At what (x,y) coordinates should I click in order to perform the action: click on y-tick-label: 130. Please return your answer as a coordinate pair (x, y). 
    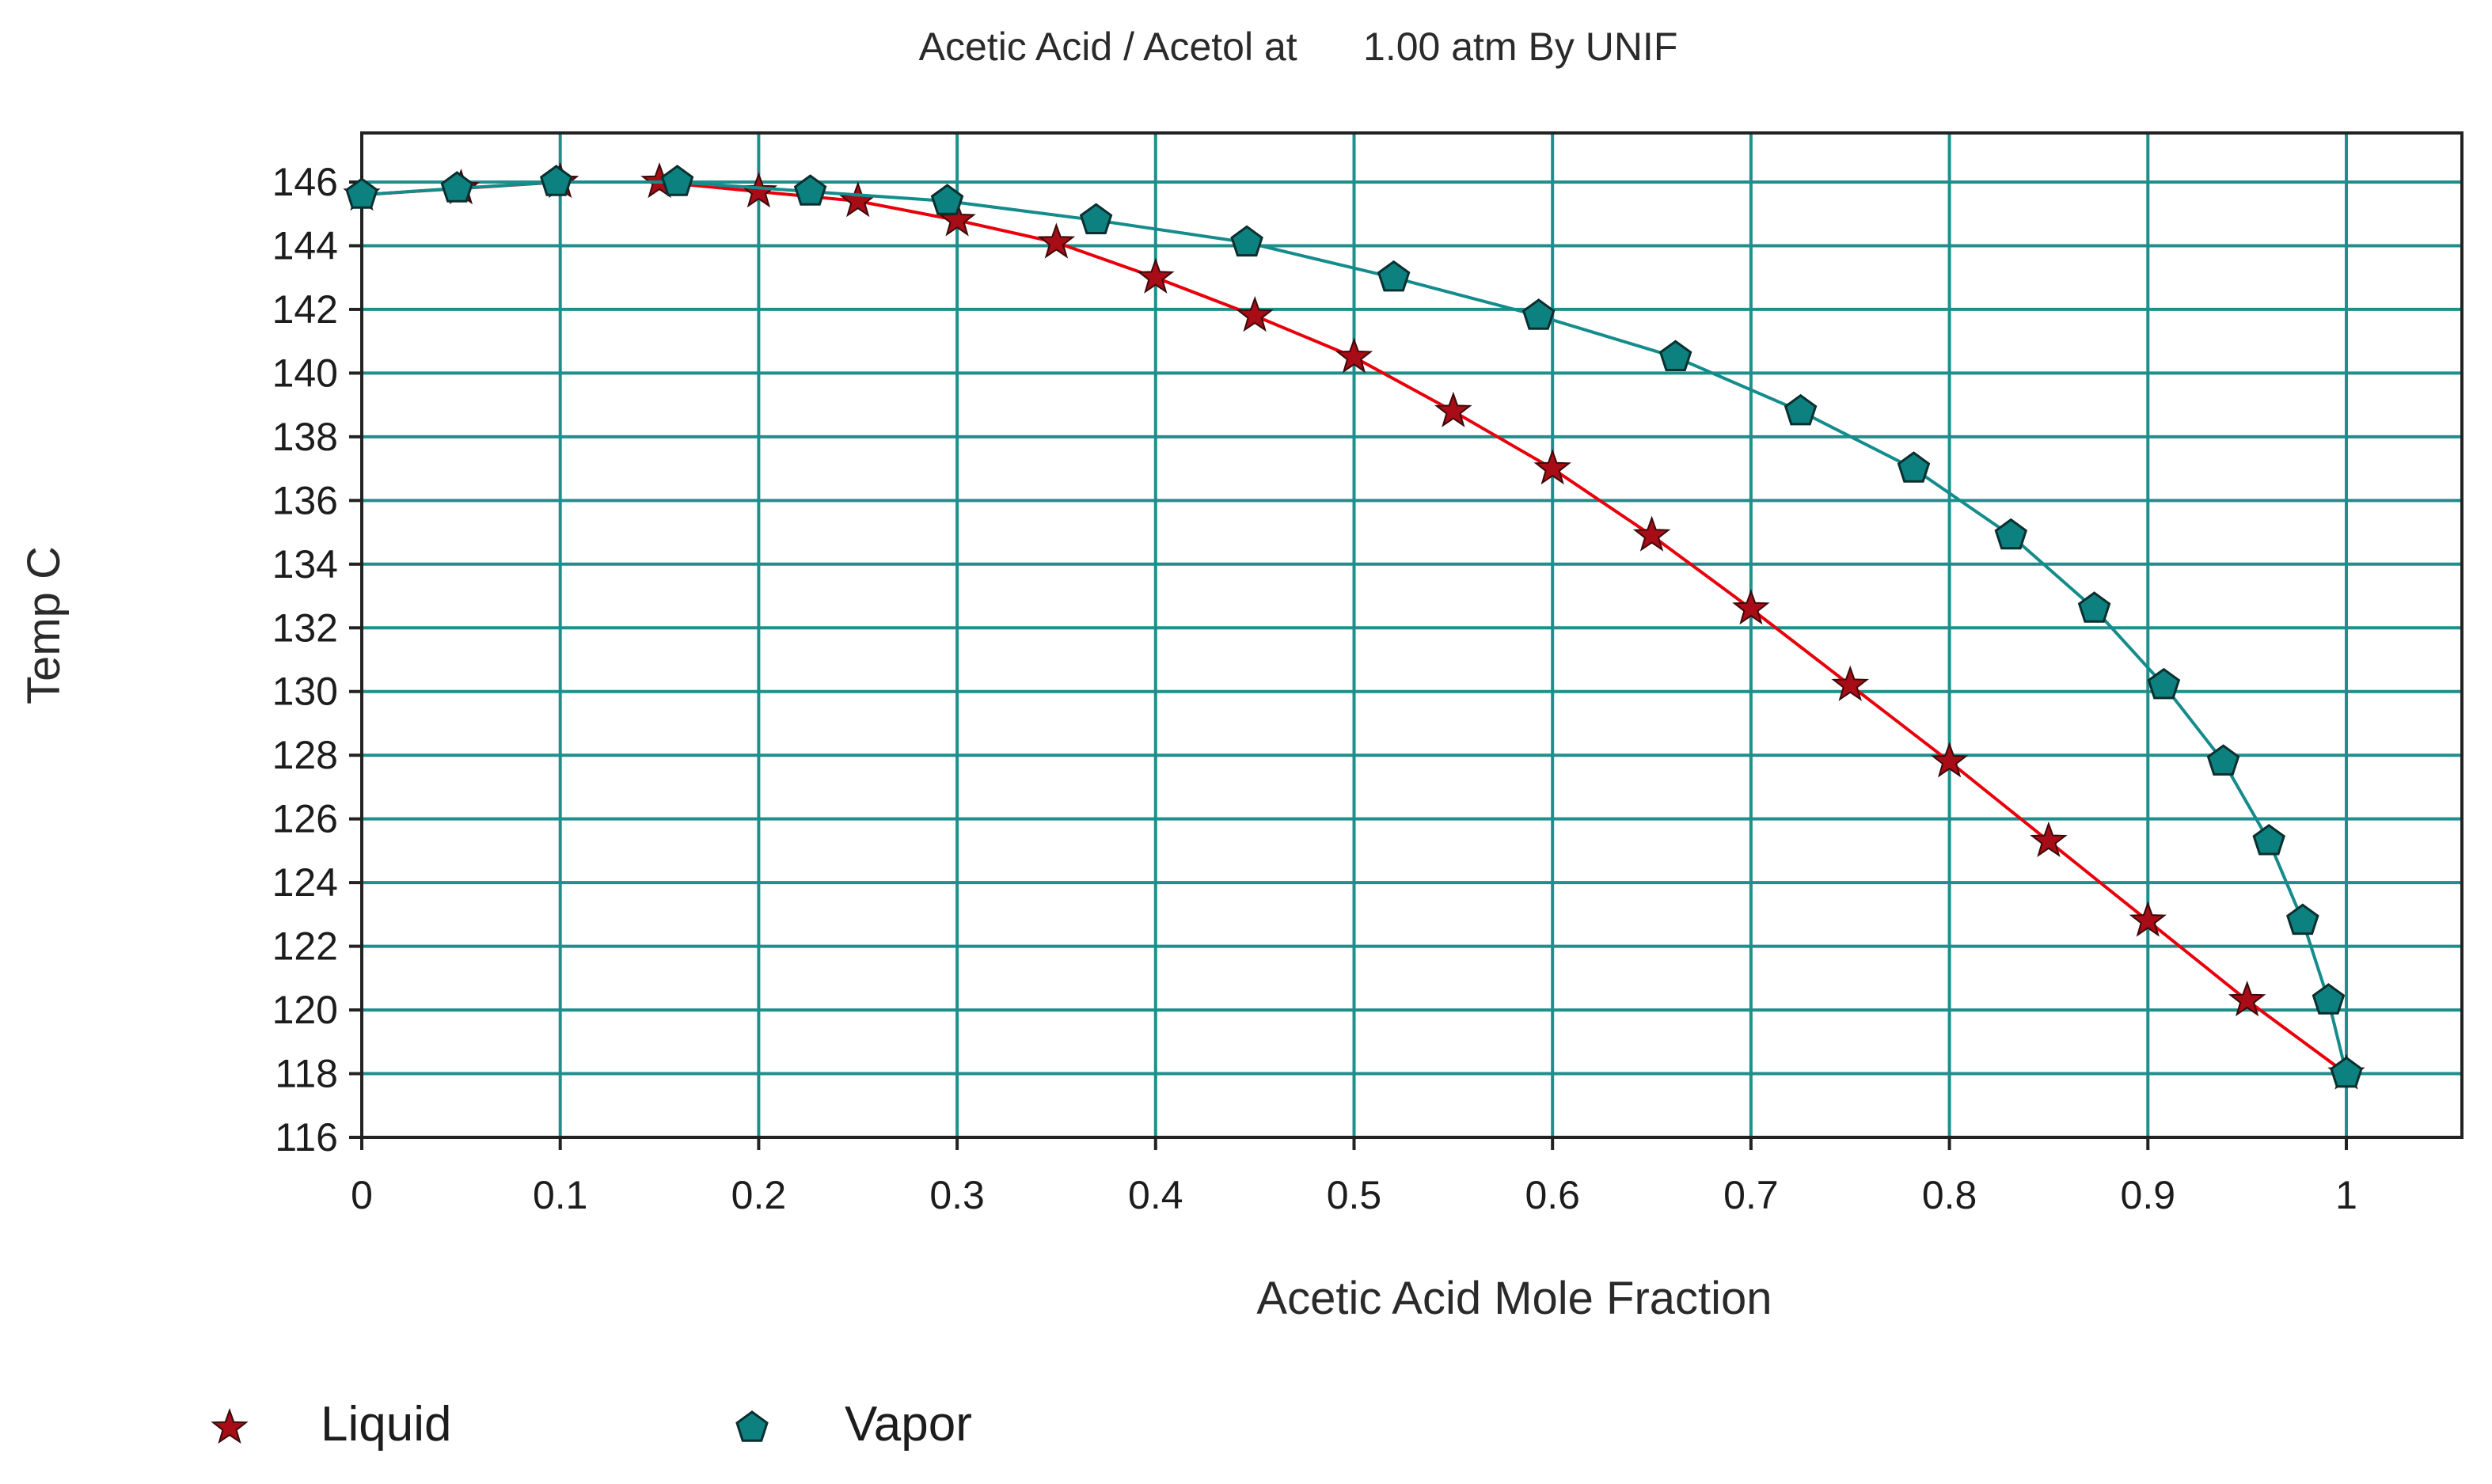
    Looking at the image, I should click on (305, 692).